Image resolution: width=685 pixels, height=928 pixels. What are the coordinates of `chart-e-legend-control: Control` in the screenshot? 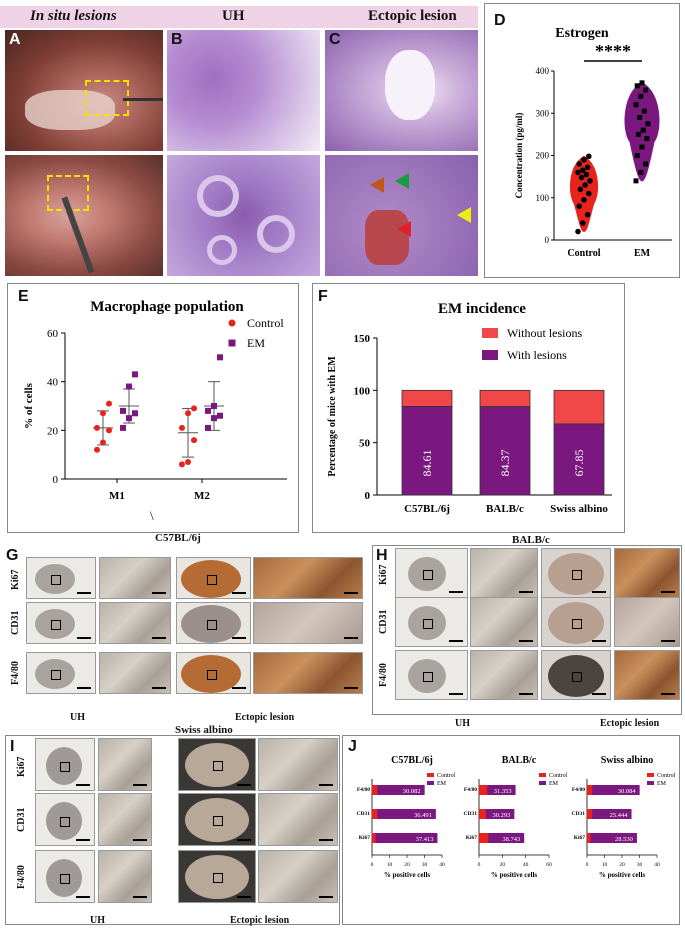 It's located at (265, 323).